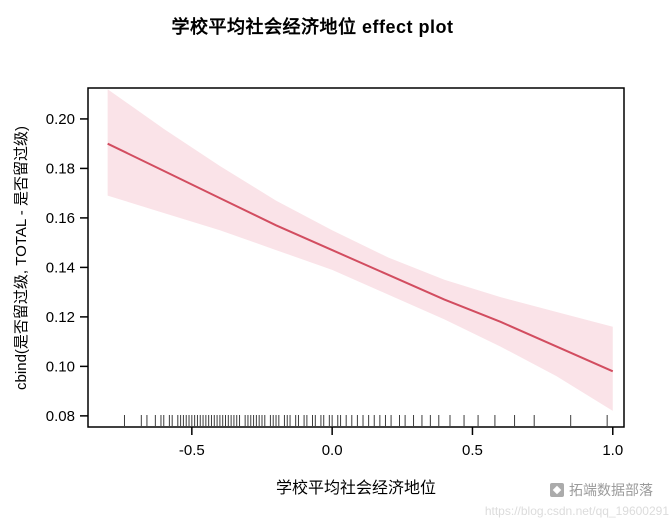  I want to click on y-tick-label: 0.14, so click(60, 267).